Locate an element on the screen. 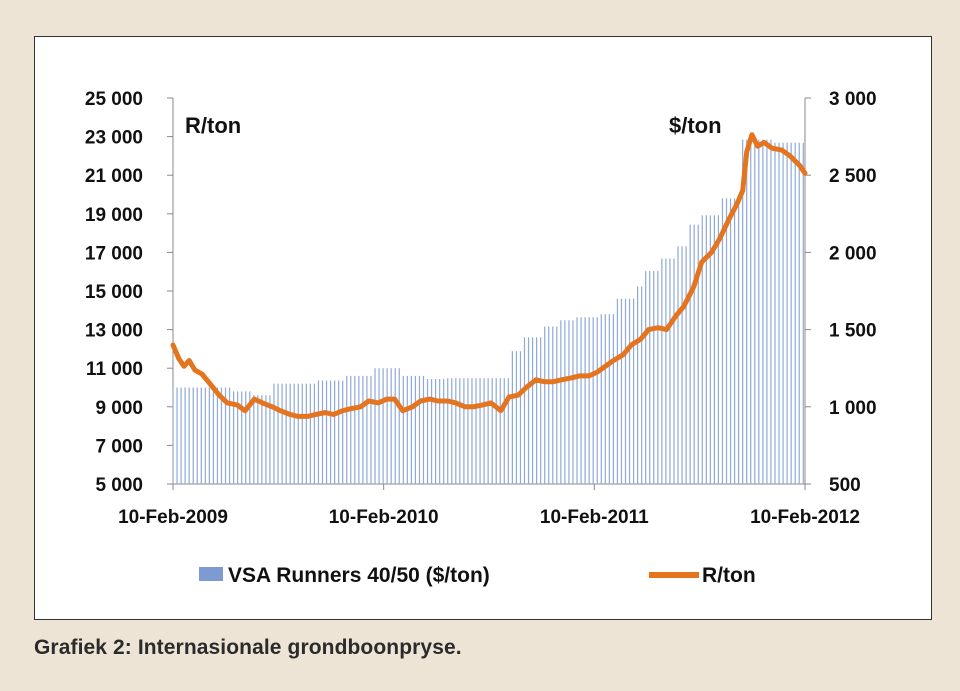 This screenshot has height=691, width=960. left-tick-label-2: 9 000 is located at coordinates (119, 408).